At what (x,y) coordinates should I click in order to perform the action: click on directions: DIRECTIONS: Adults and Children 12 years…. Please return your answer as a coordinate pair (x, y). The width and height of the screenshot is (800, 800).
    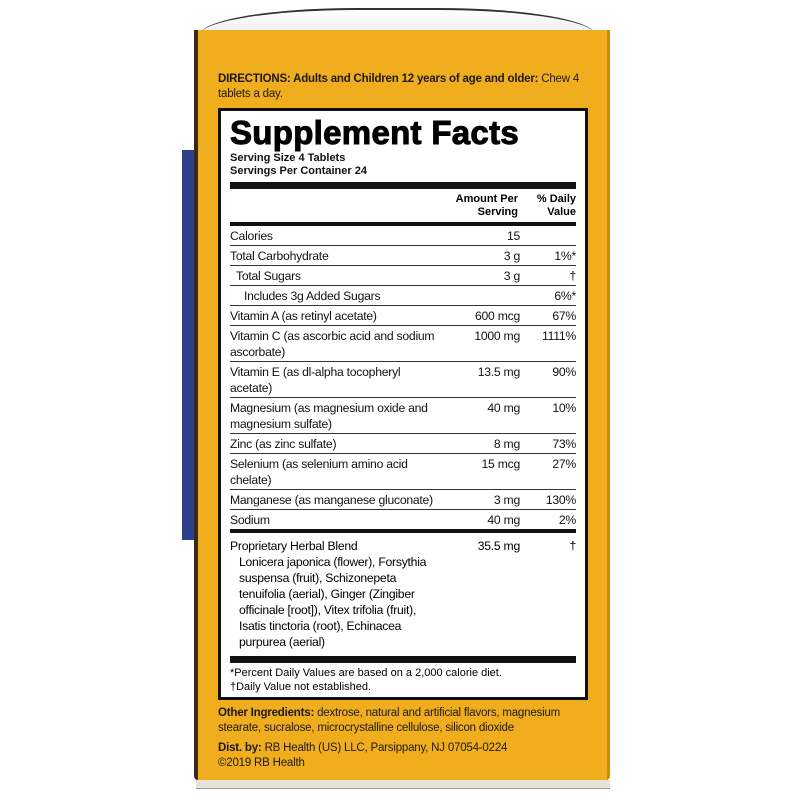
    Looking at the image, I should click on (403, 87).